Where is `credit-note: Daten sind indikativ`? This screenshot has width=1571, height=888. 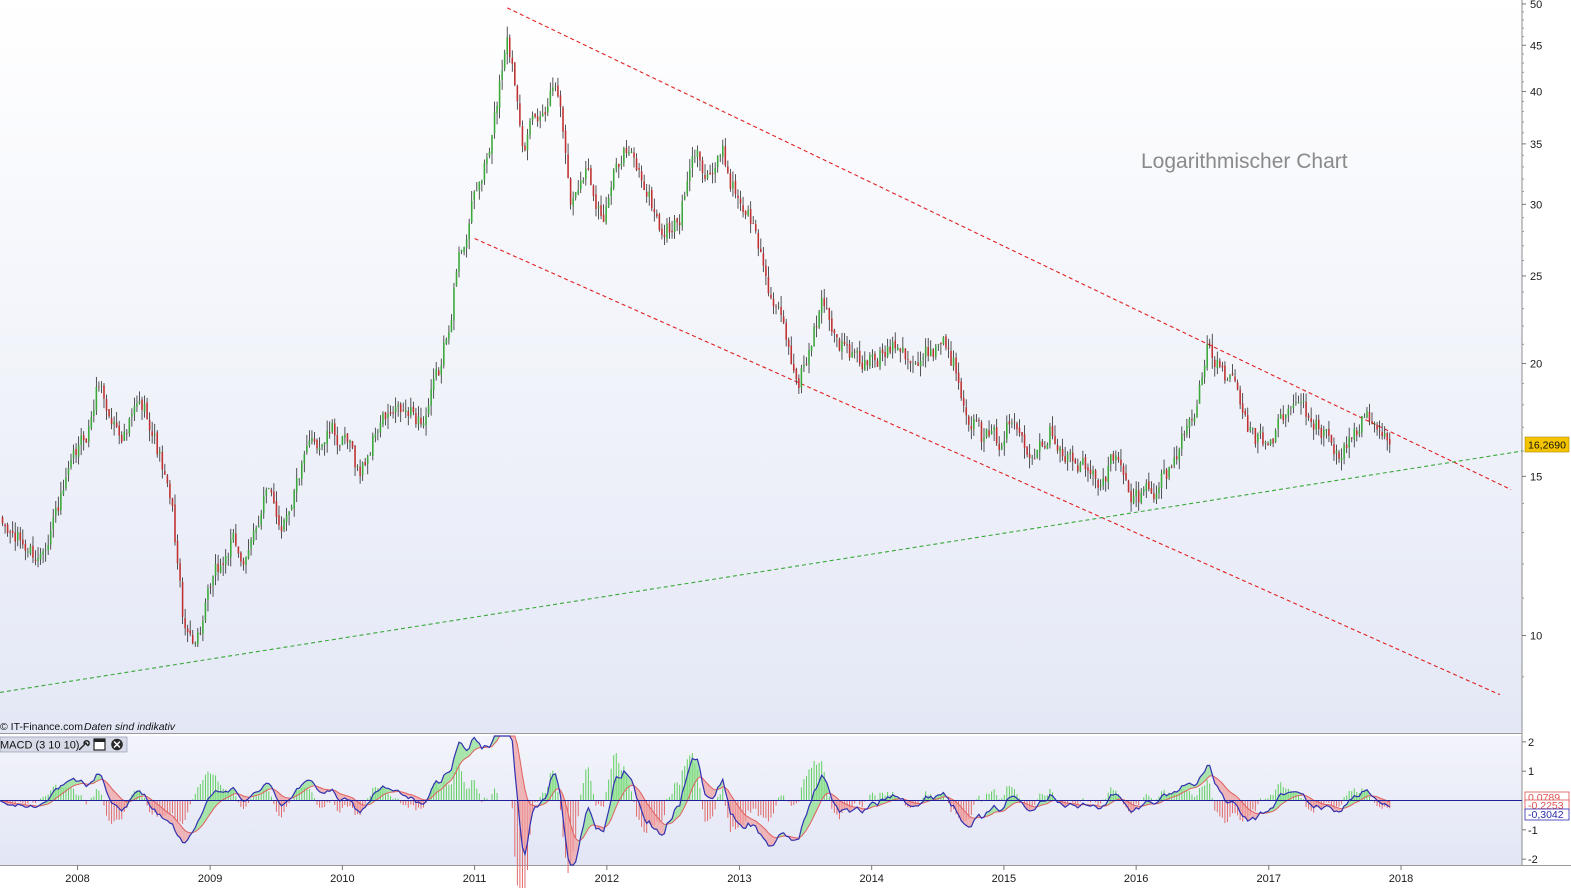 credit-note: Daten sind indikativ is located at coordinates (130, 727).